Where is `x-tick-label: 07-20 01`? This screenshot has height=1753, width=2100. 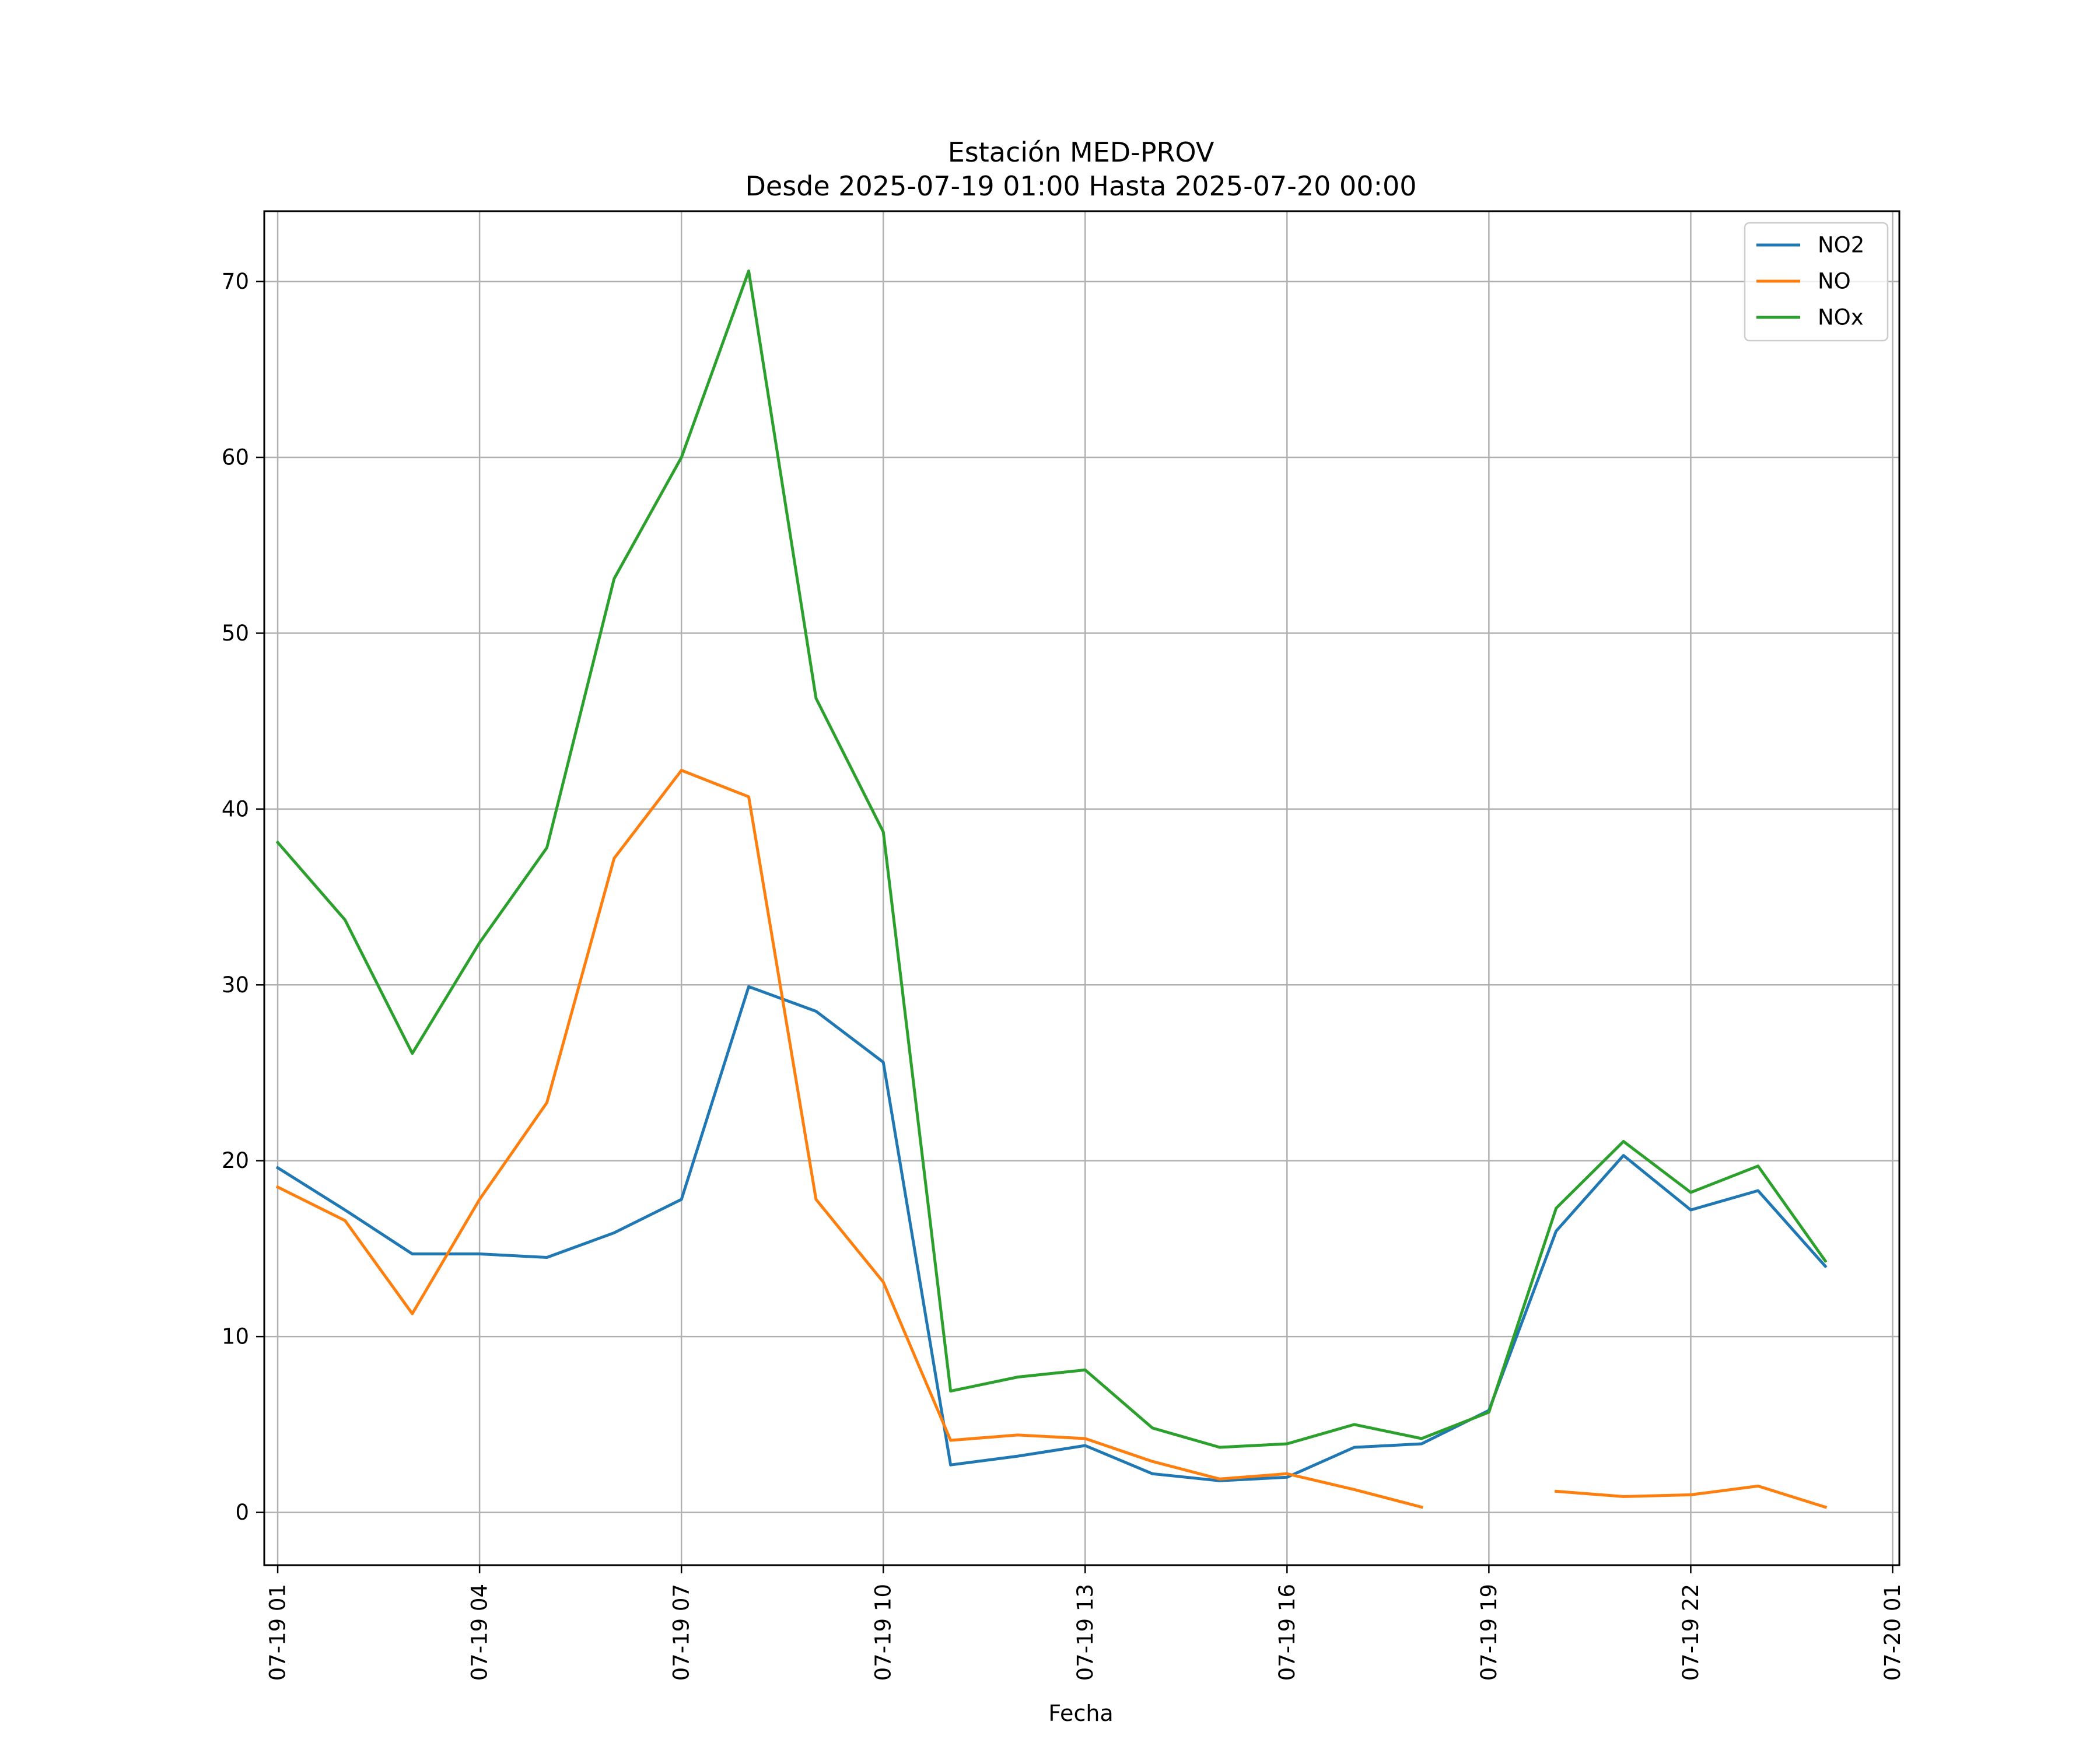 x-tick-label: 07-20 01 is located at coordinates (1892, 1632).